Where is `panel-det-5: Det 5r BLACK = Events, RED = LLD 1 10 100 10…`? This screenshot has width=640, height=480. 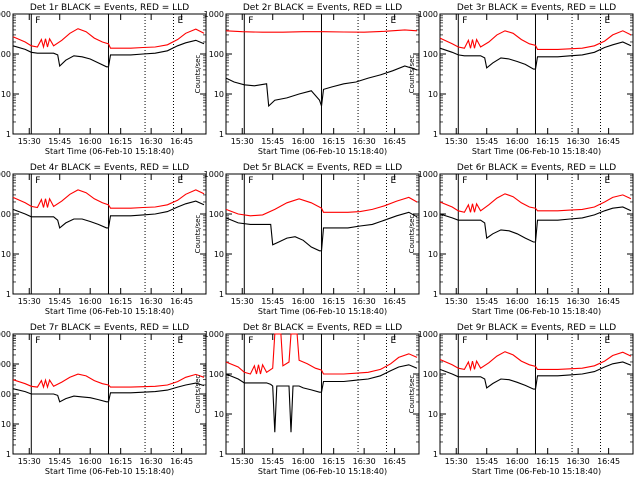
panel-det-5: Det 5r BLACK = Events, RED = LLD 1 10 100 10… is located at coordinates (307, 239).